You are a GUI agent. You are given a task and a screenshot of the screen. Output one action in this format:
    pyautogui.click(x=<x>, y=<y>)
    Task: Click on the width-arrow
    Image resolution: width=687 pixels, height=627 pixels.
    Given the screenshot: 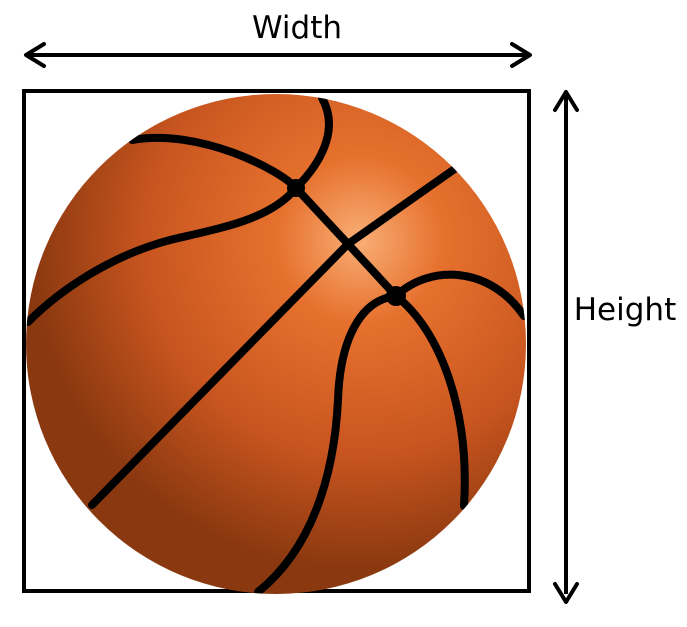 What is the action you would take?
    pyautogui.click(x=278, y=55)
    